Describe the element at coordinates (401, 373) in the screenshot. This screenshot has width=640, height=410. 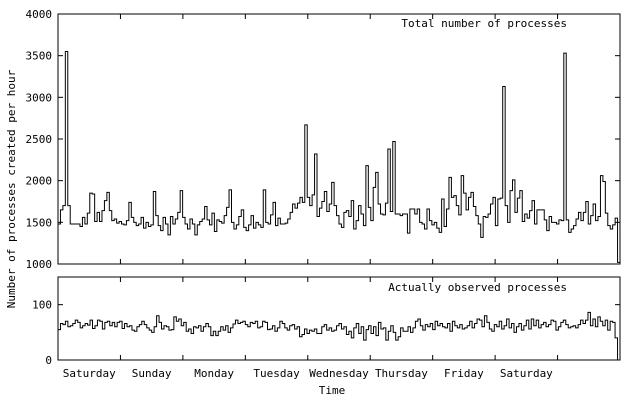
I see `x-day-label: Thursday` at that location.